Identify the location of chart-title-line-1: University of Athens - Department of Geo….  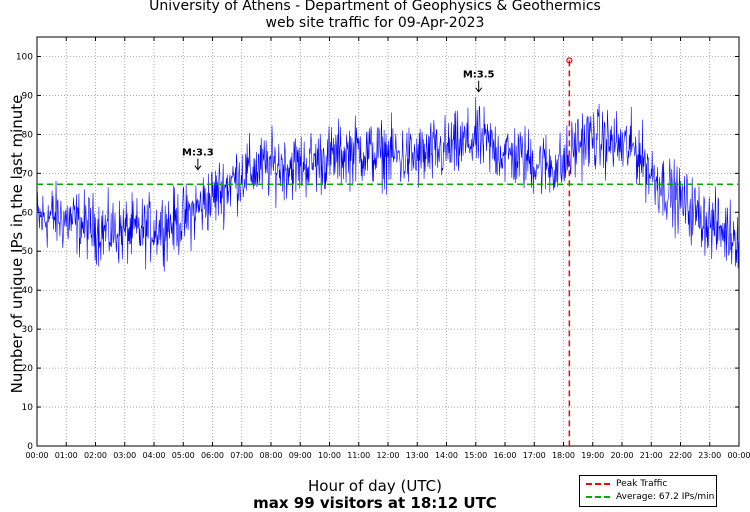
(375, 7).